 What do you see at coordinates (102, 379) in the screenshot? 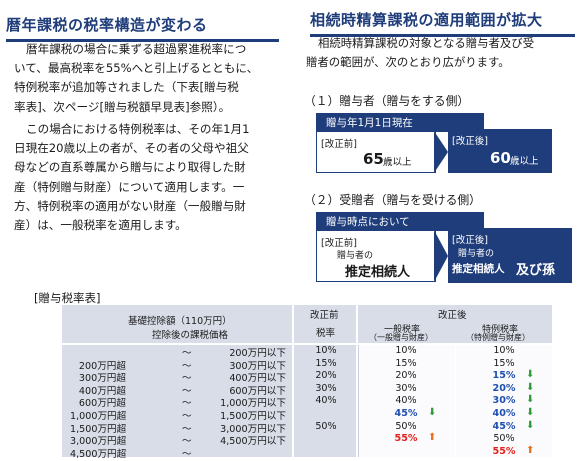
I see `range-from: 300万円超` at bounding box center [102, 379].